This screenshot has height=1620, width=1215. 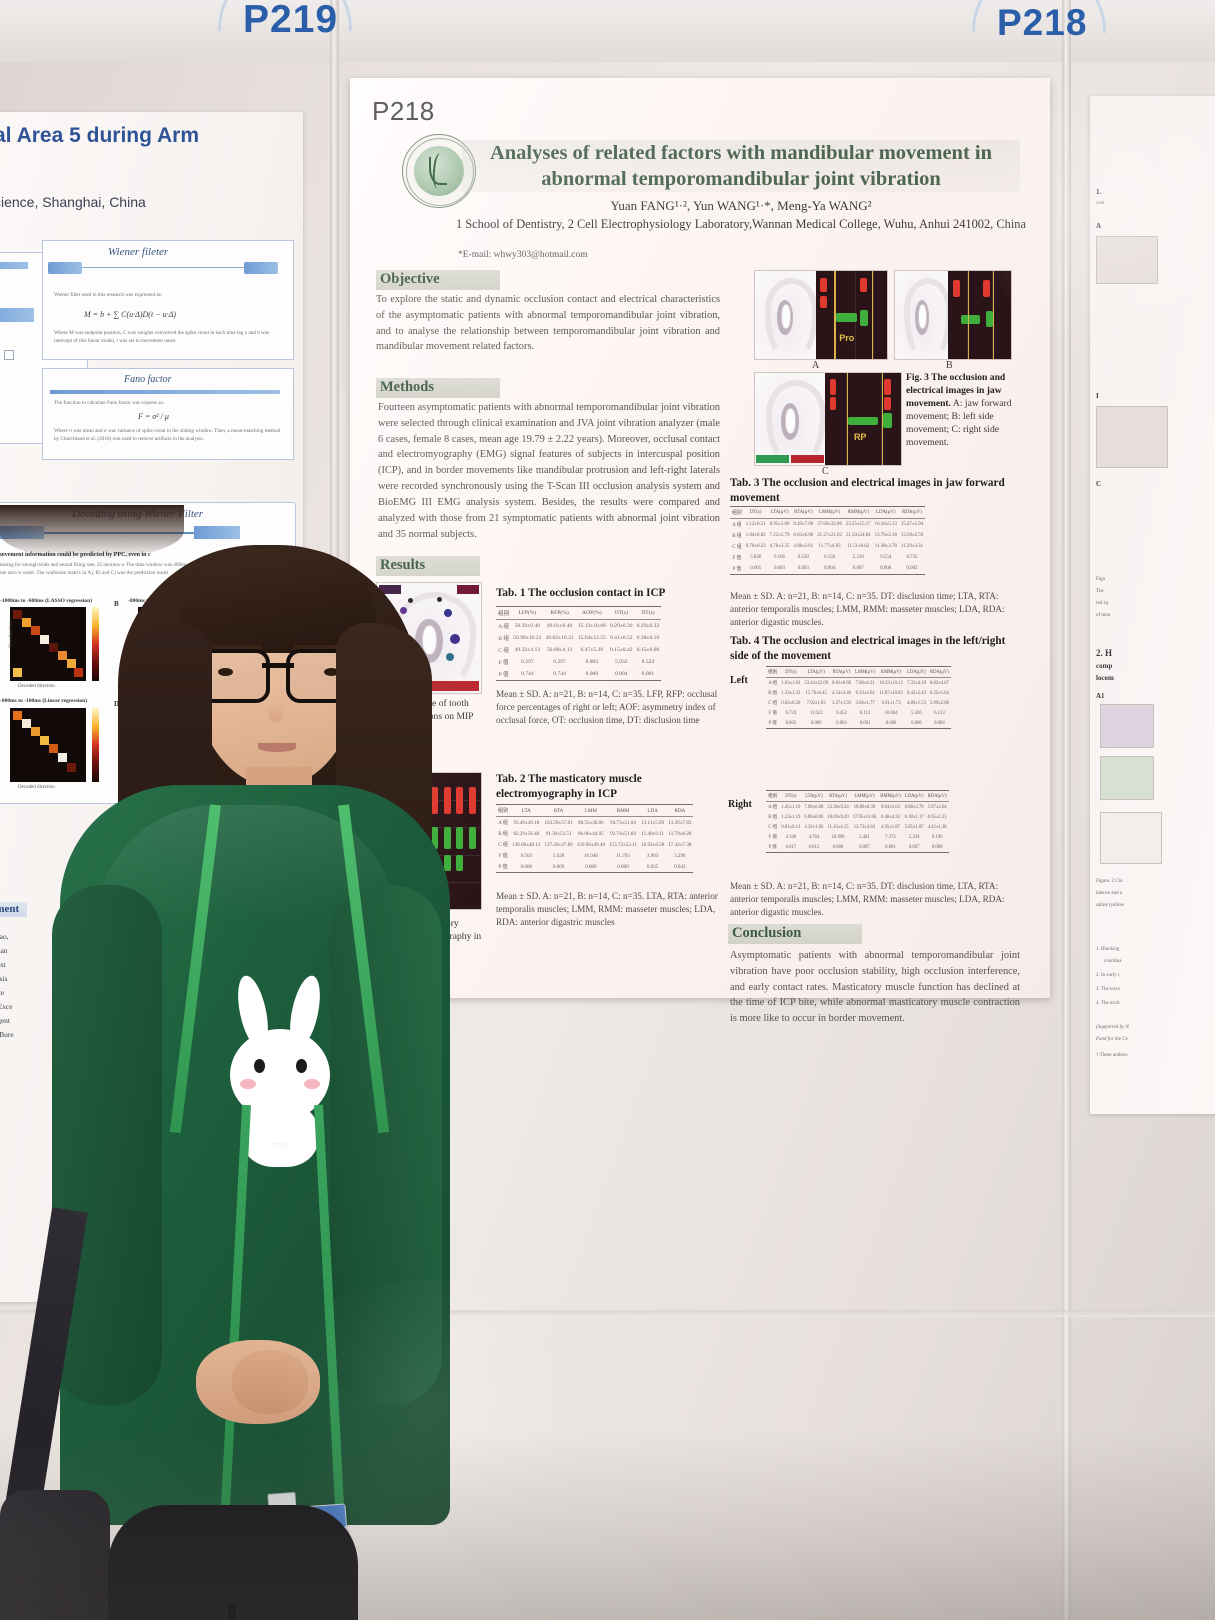 What do you see at coordinates (891, 683) in the screenshot?
I see `table-cell: 16.33±10.12` at bounding box center [891, 683].